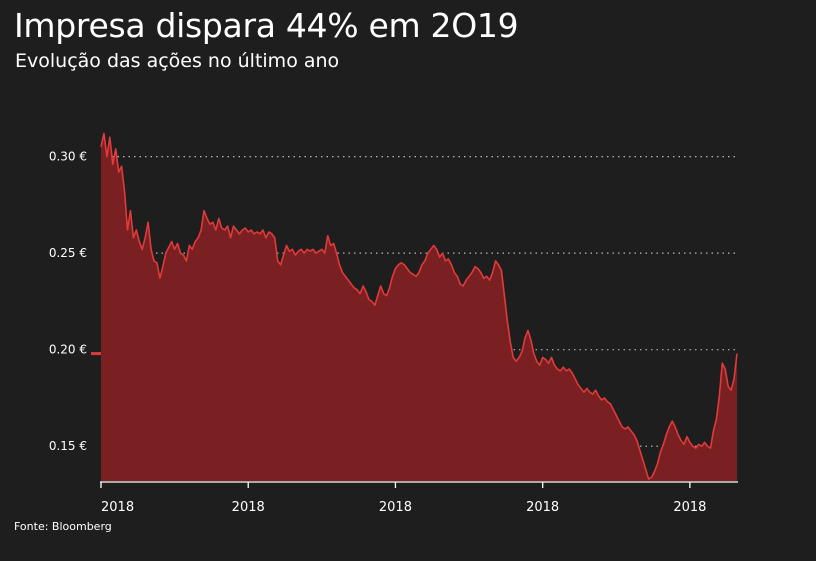  What do you see at coordinates (266, 25) in the screenshot?
I see `chart-title: Impresa dispara 44% em 2O19` at bounding box center [266, 25].